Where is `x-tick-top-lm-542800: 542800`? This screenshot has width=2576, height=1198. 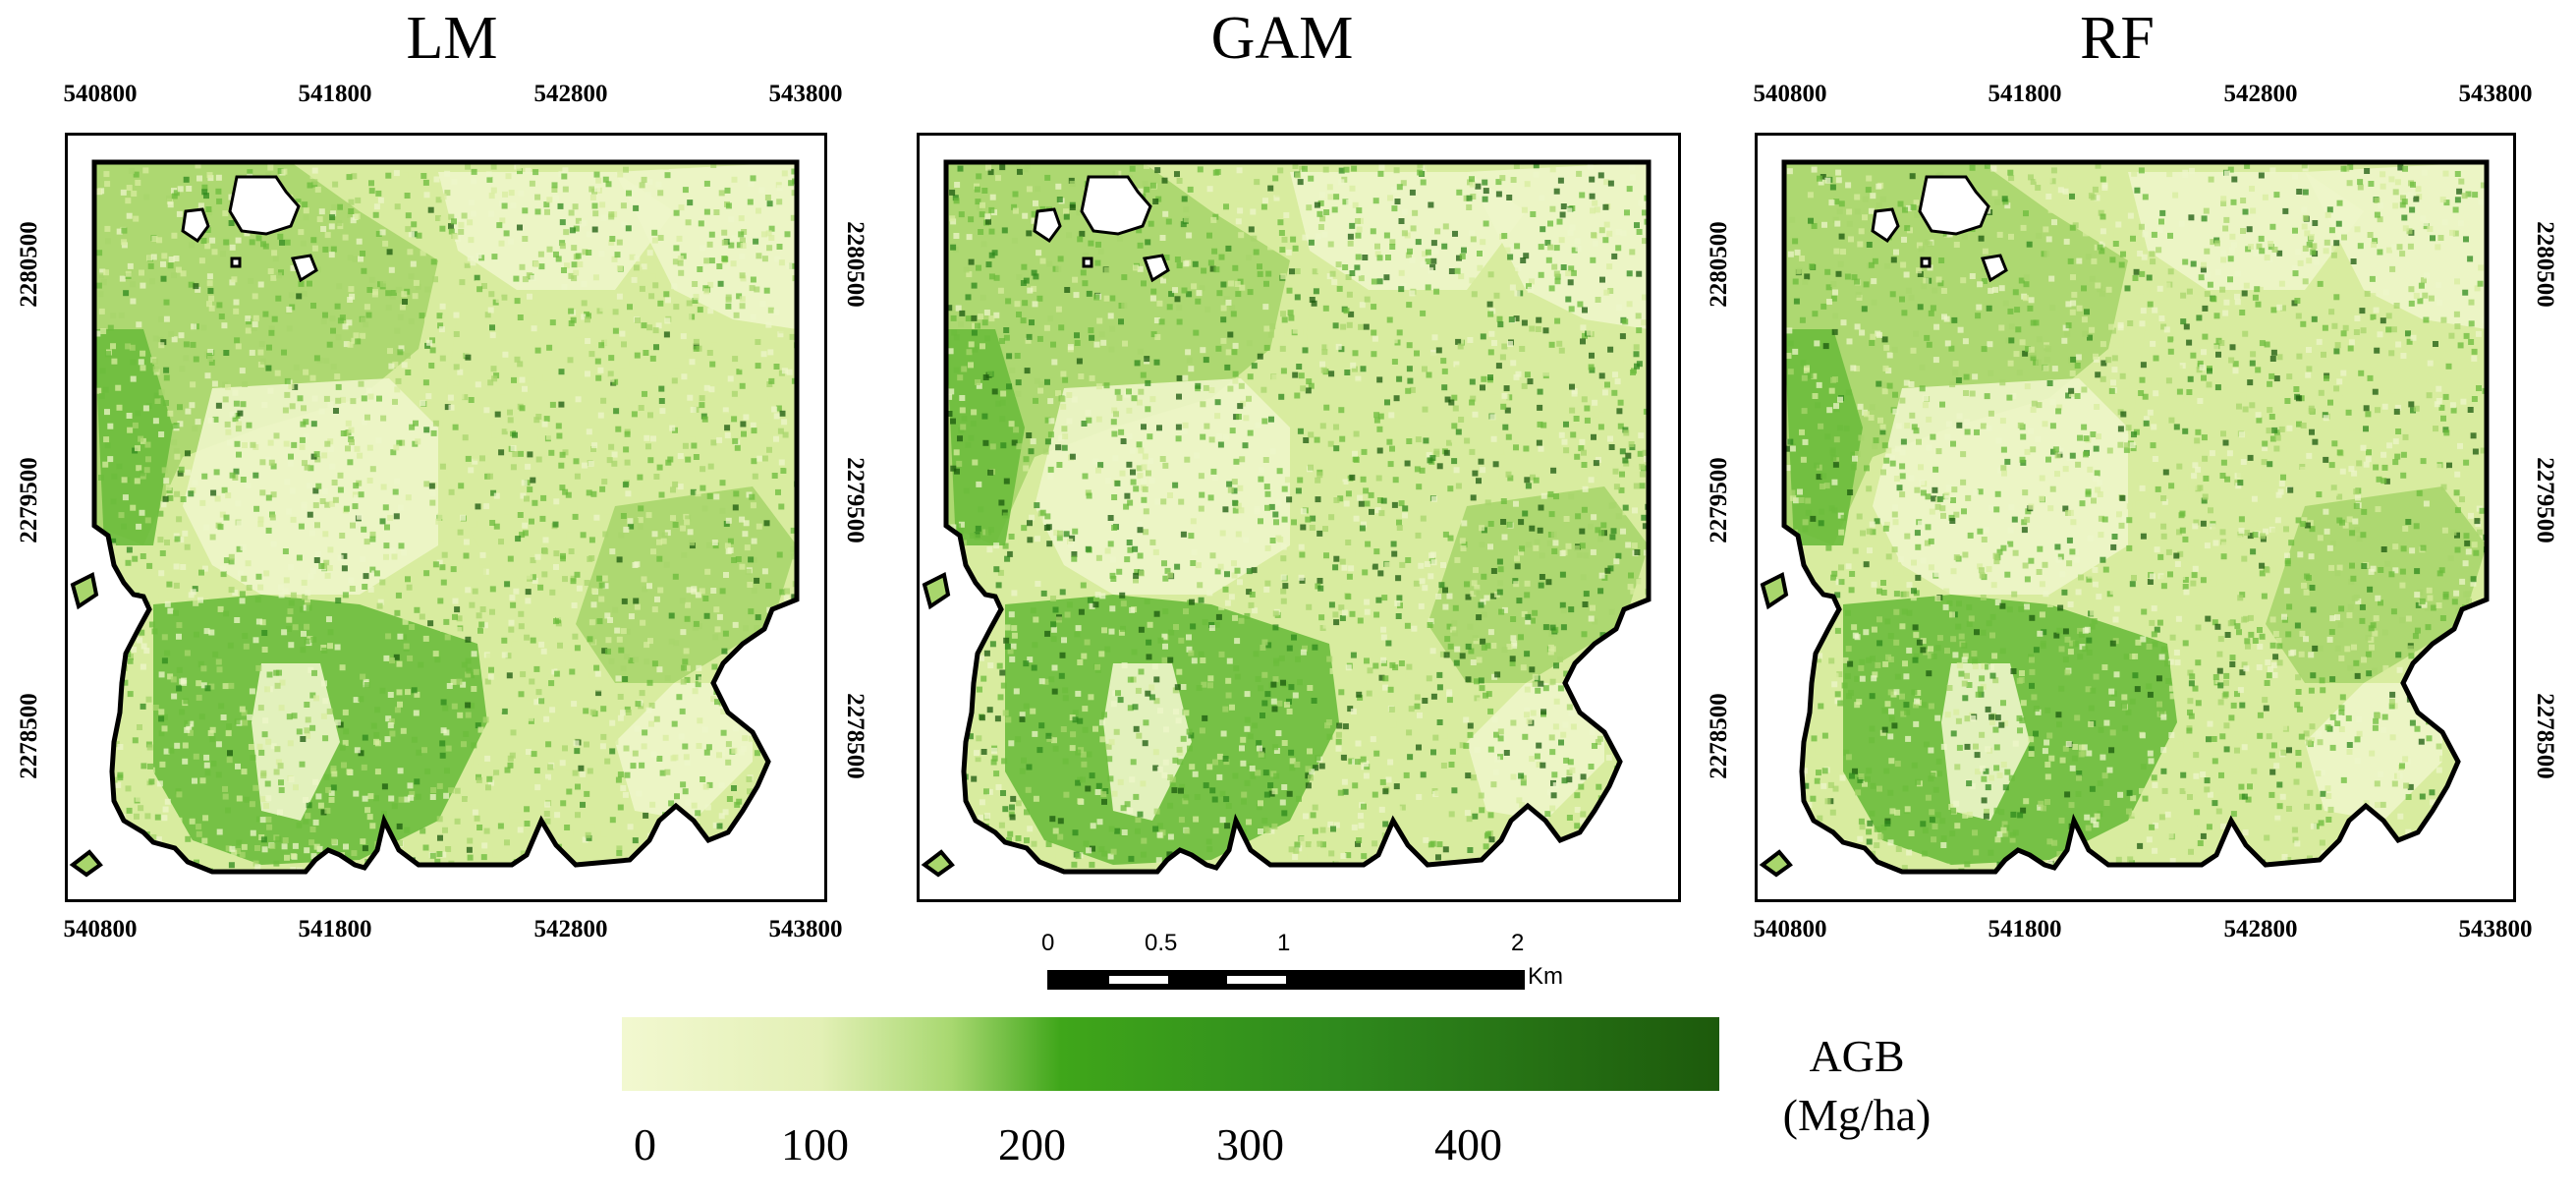 x-tick-top-lm-542800: 542800 is located at coordinates (570, 94).